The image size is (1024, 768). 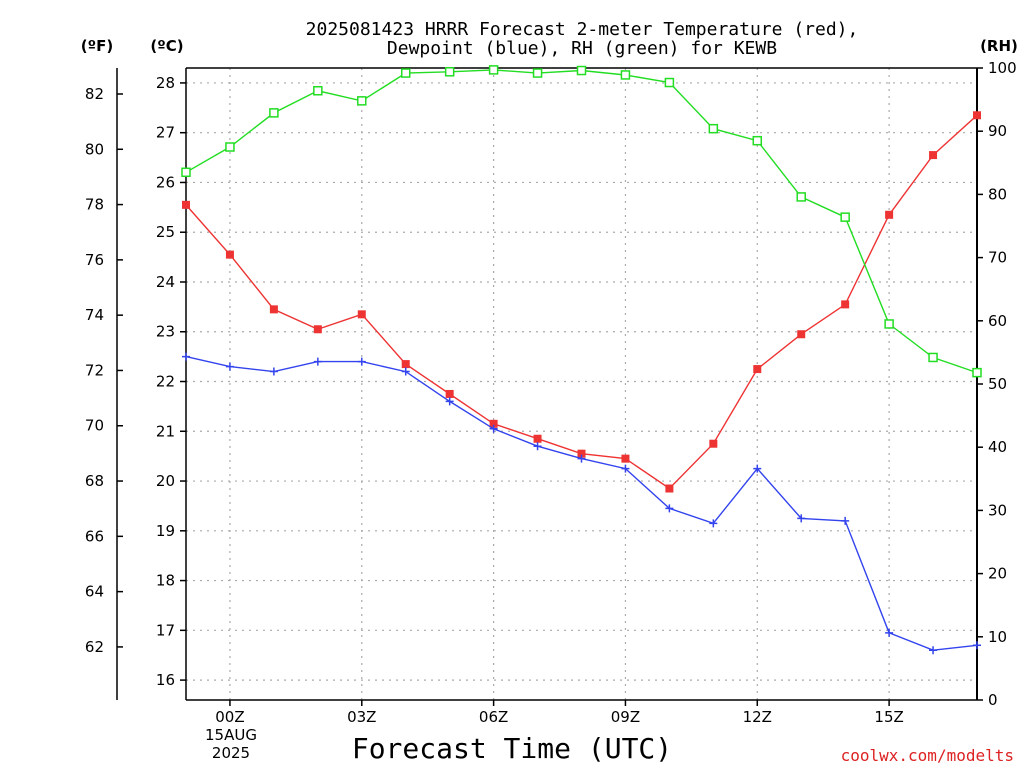 What do you see at coordinates (165, 332) in the screenshot?
I see `celsius-tick-label: 23` at bounding box center [165, 332].